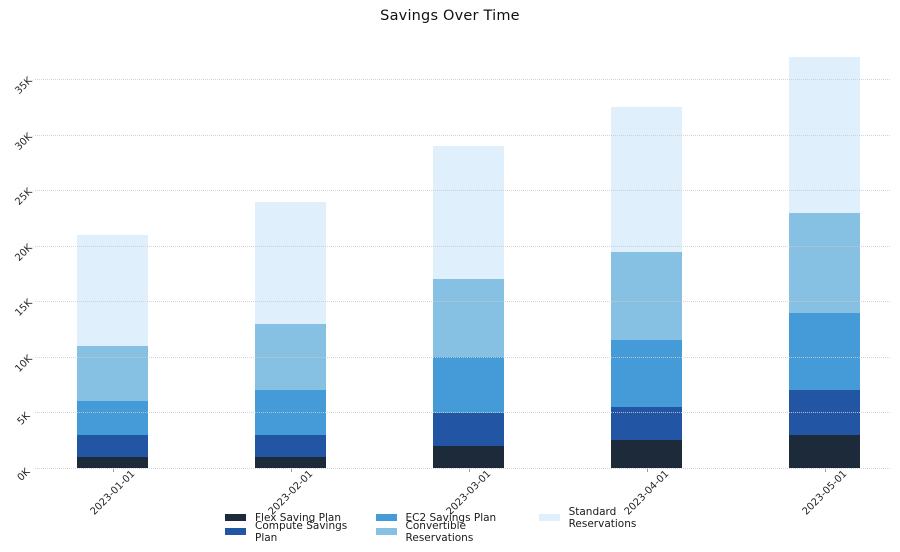  I want to click on y-axis-tick-label: 10K, so click(24, 364).